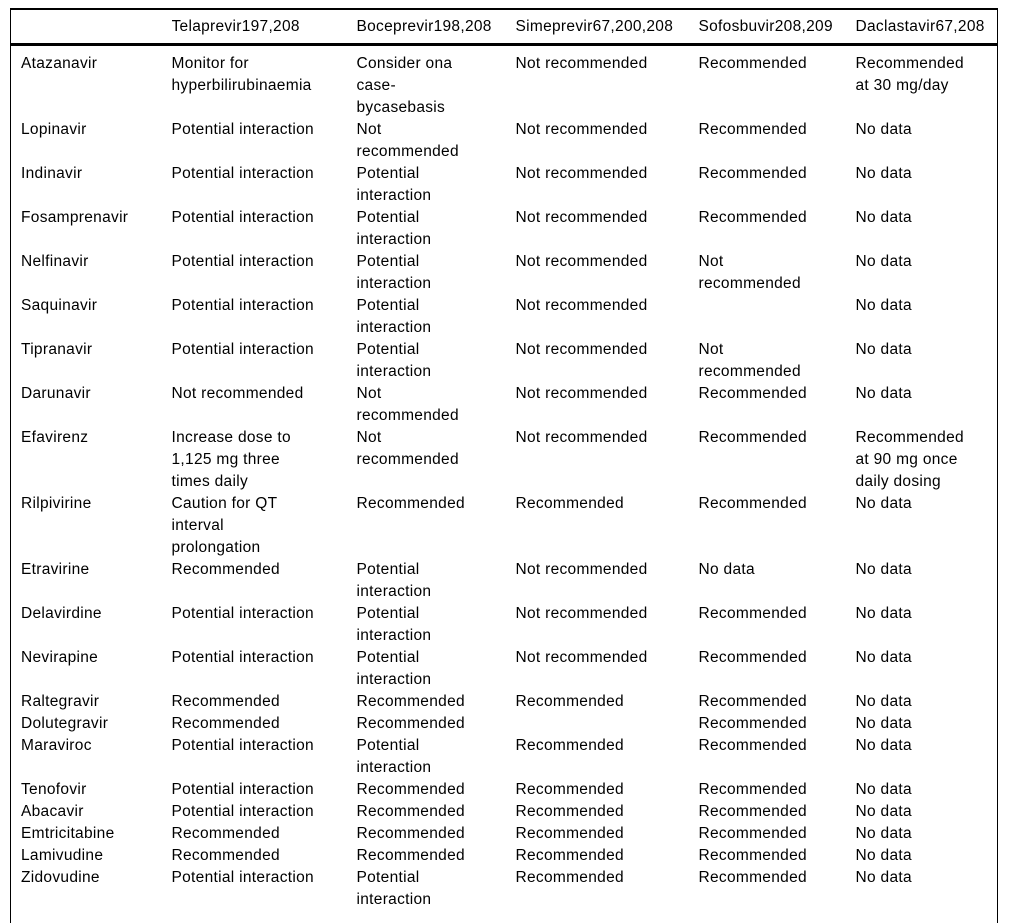 This screenshot has height=923, width=1009. What do you see at coordinates (62, 855) in the screenshot?
I see `drug-name: Lamivudine` at bounding box center [62, 855].